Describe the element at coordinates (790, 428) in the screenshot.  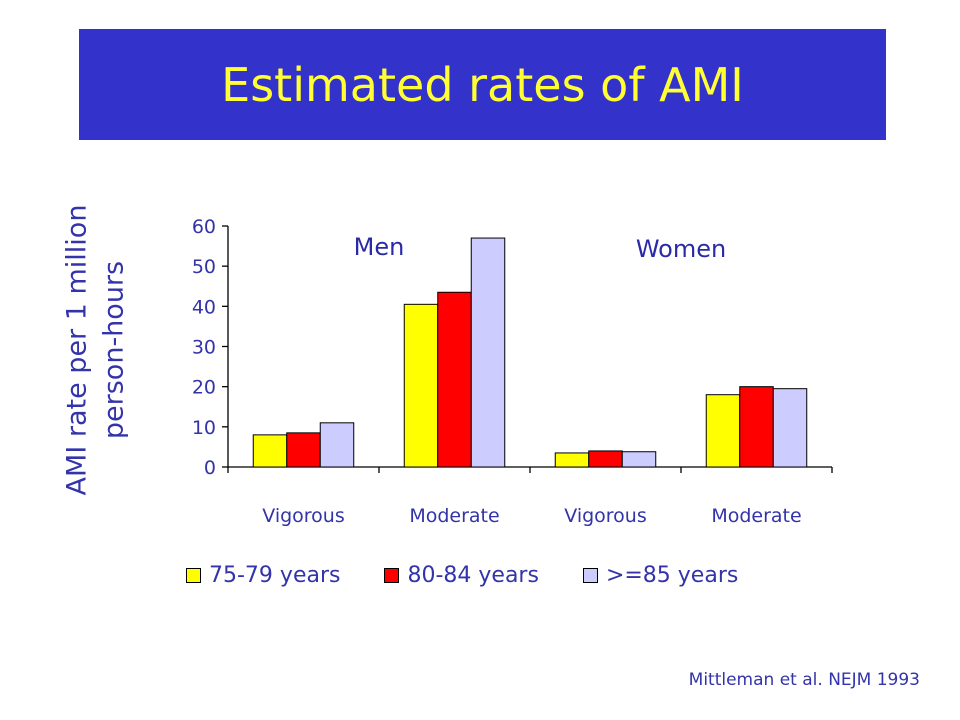
I see `bar-s2-c3` at that location.